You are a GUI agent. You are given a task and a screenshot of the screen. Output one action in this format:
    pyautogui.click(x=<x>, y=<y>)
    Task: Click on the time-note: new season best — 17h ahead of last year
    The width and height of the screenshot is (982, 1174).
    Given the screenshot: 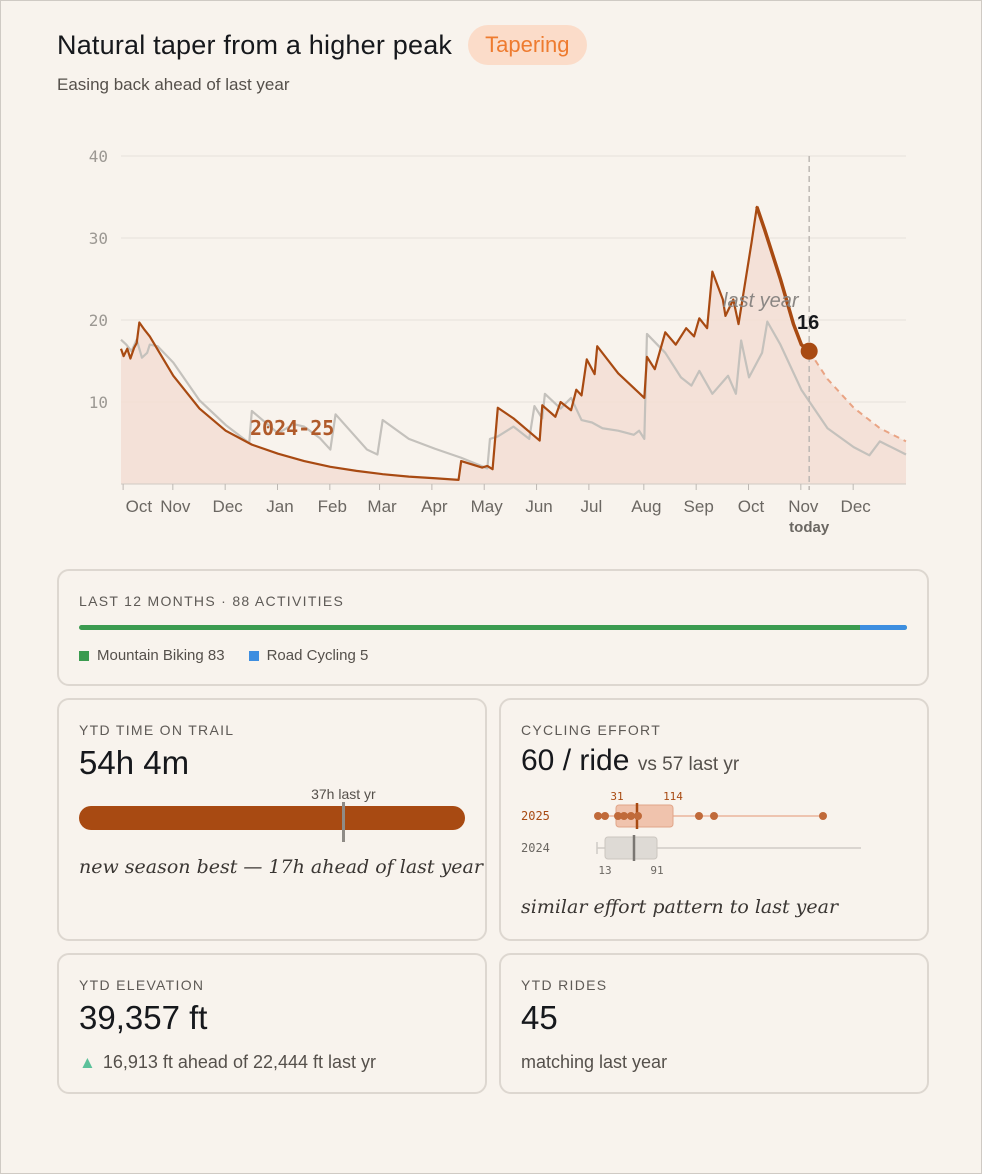 What is the action you would take?
    pyautogui.click(x=281, y=867)
    